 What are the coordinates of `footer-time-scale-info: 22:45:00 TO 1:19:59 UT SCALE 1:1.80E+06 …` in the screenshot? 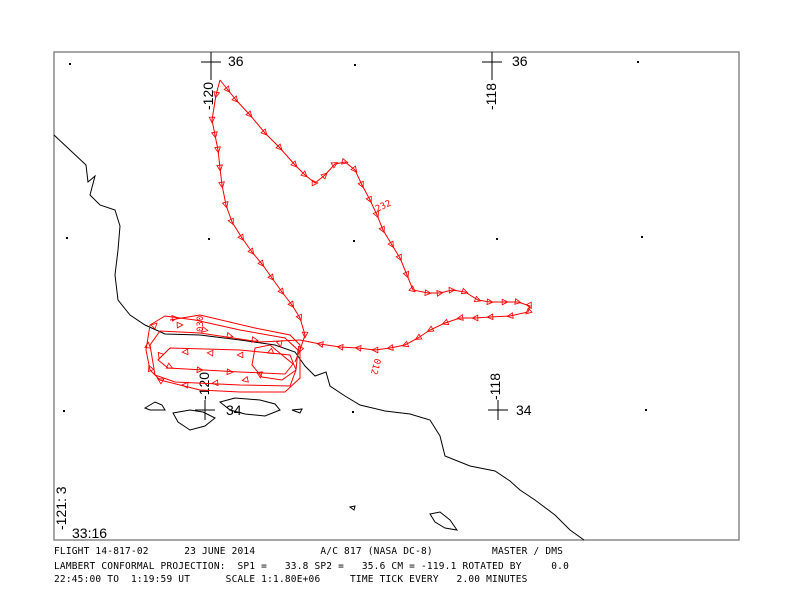 It's located at (291, 579).